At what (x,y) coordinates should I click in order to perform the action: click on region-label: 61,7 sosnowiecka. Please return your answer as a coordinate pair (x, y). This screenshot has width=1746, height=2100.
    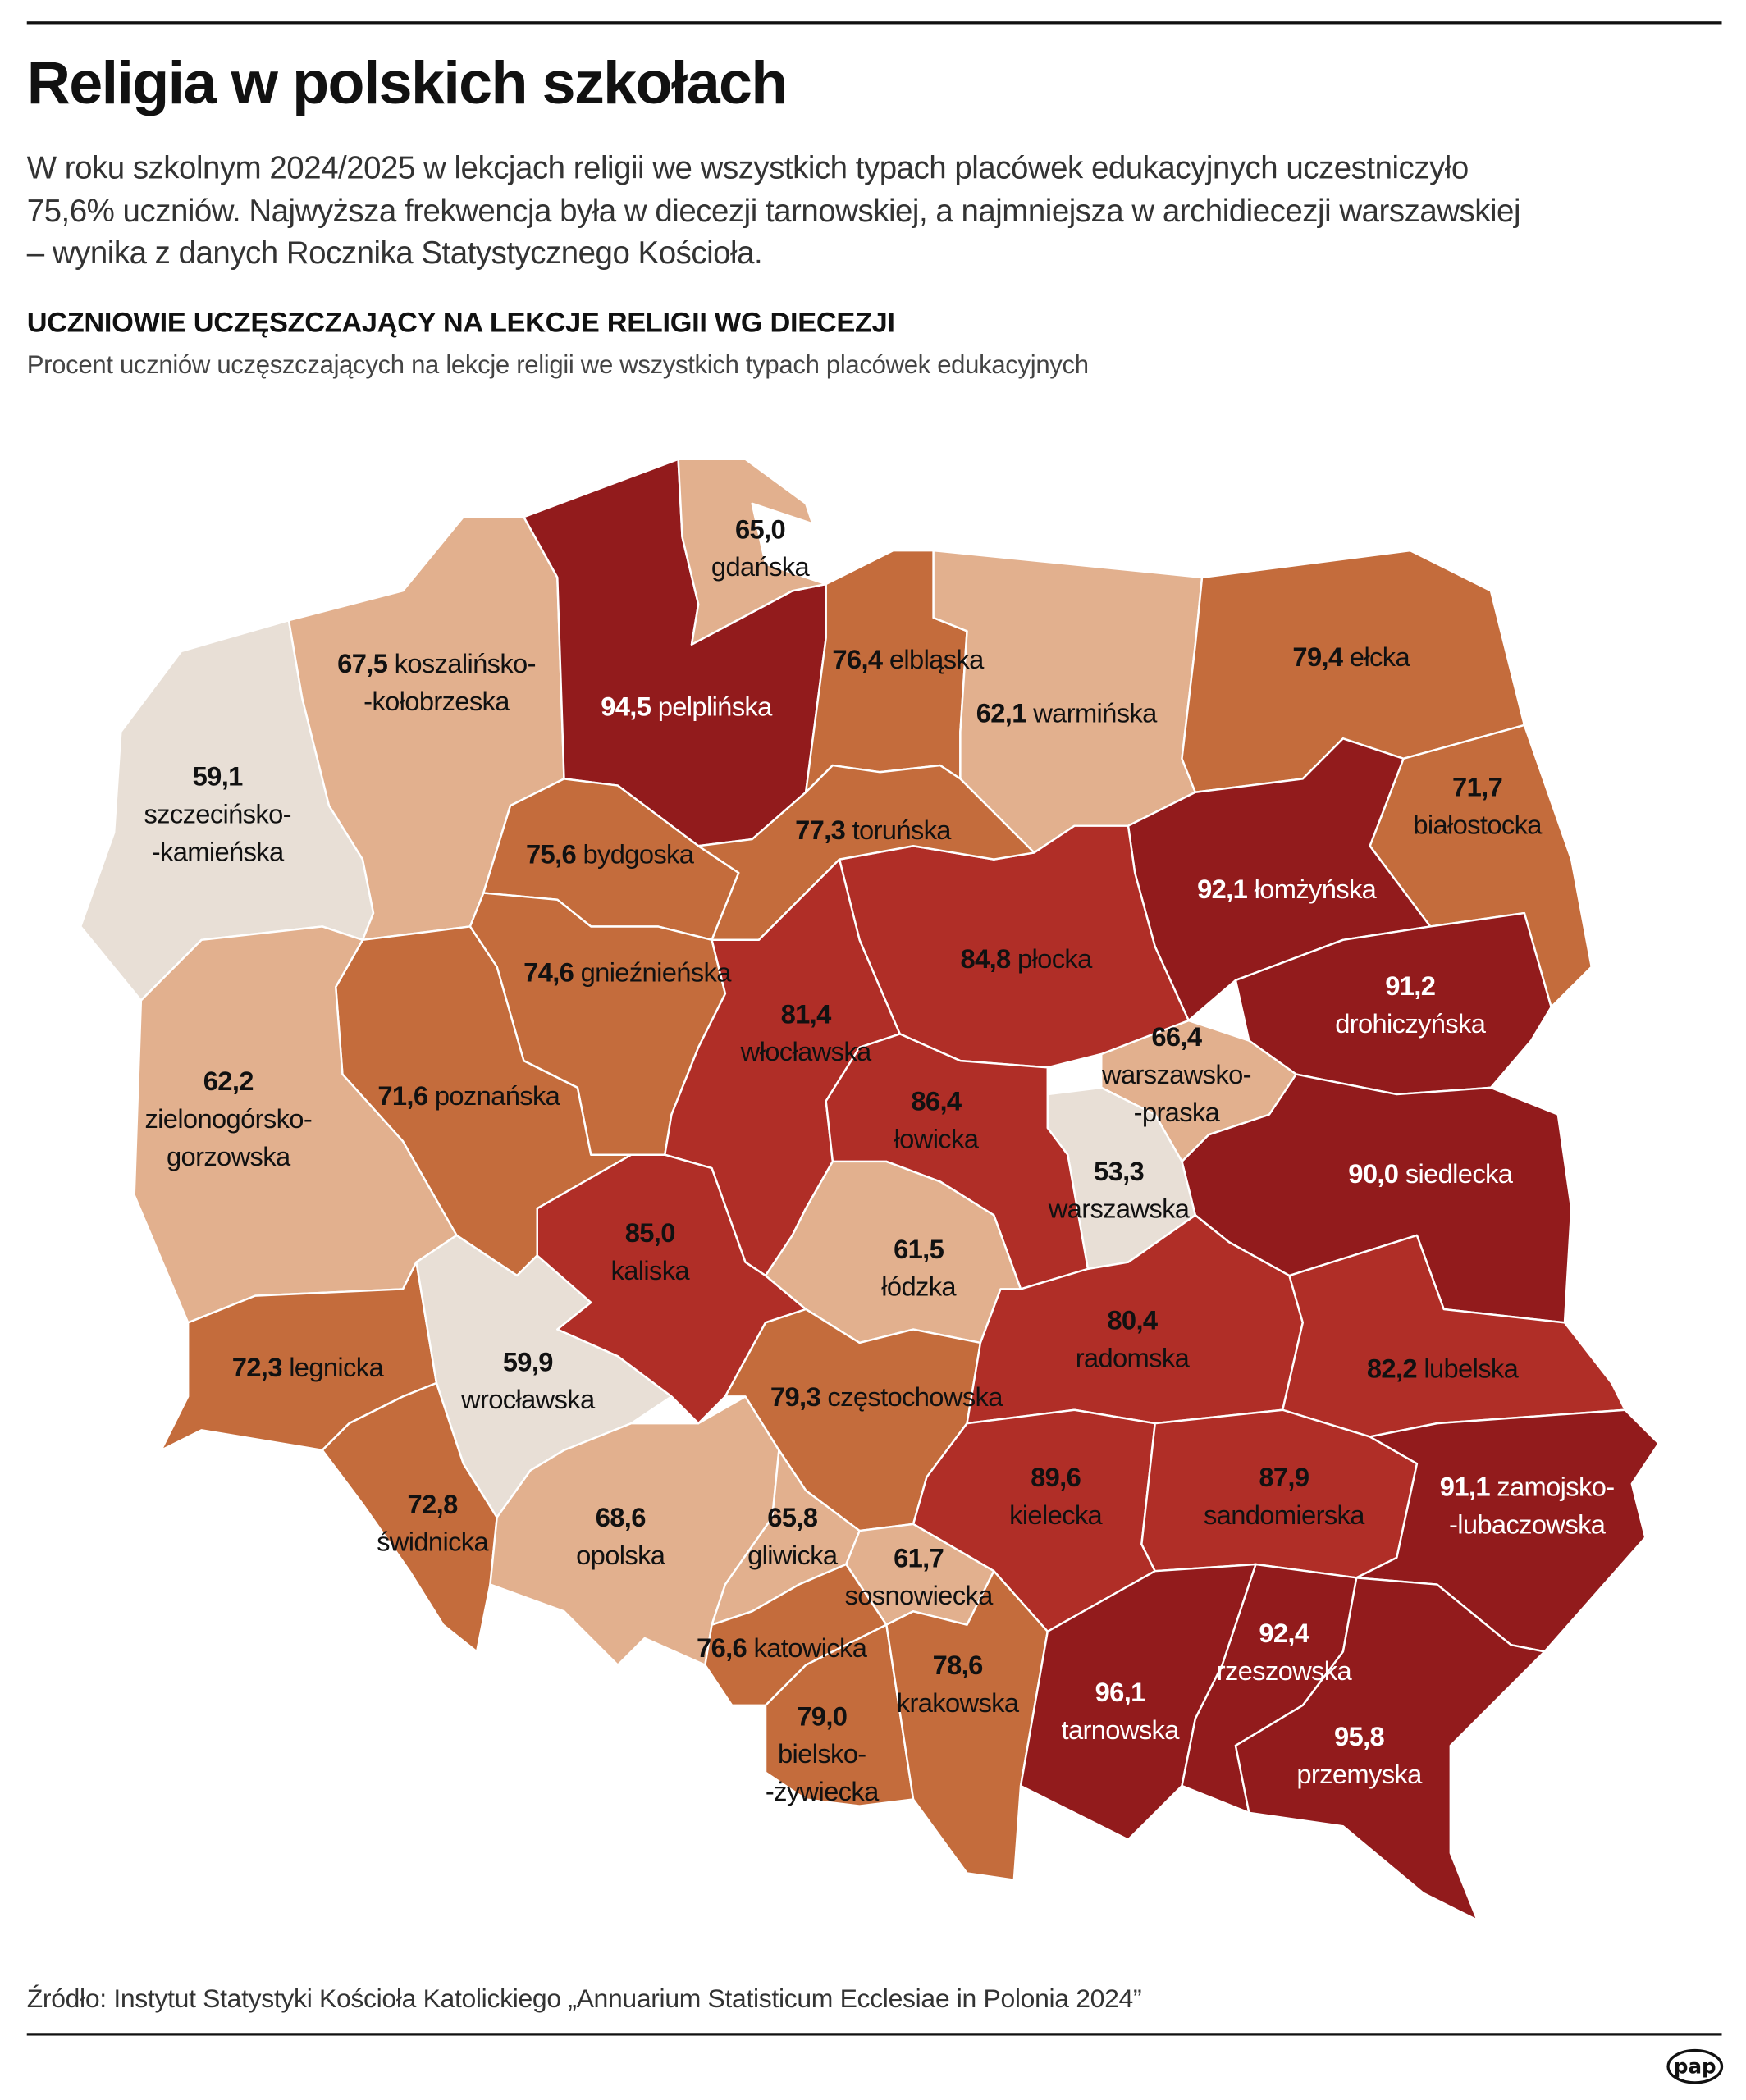
    Looking at the image, I should click on (920, 1576).